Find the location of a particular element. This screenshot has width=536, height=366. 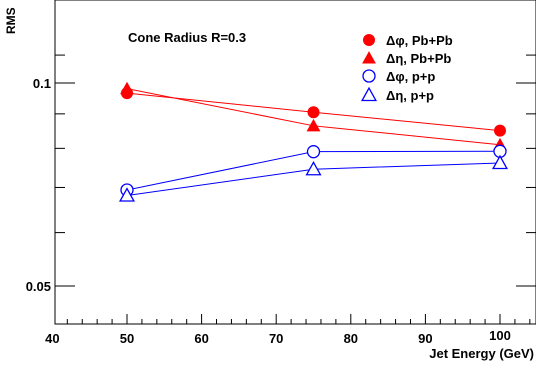

x-tick-label: 100 is located at coordinates (500, 335).